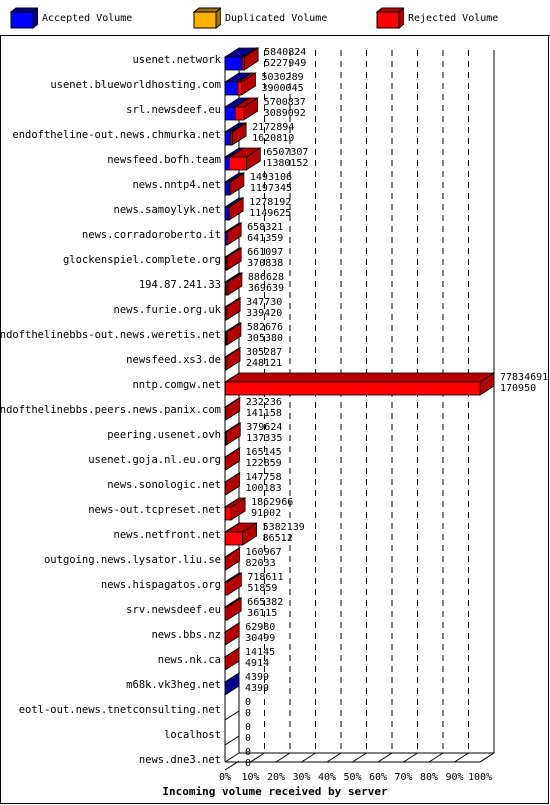  What do you see at coordinates (173, 610) in the screenshot?
I see `category-label: srv.newsdeef.eu` at bounding box center [173, 610].